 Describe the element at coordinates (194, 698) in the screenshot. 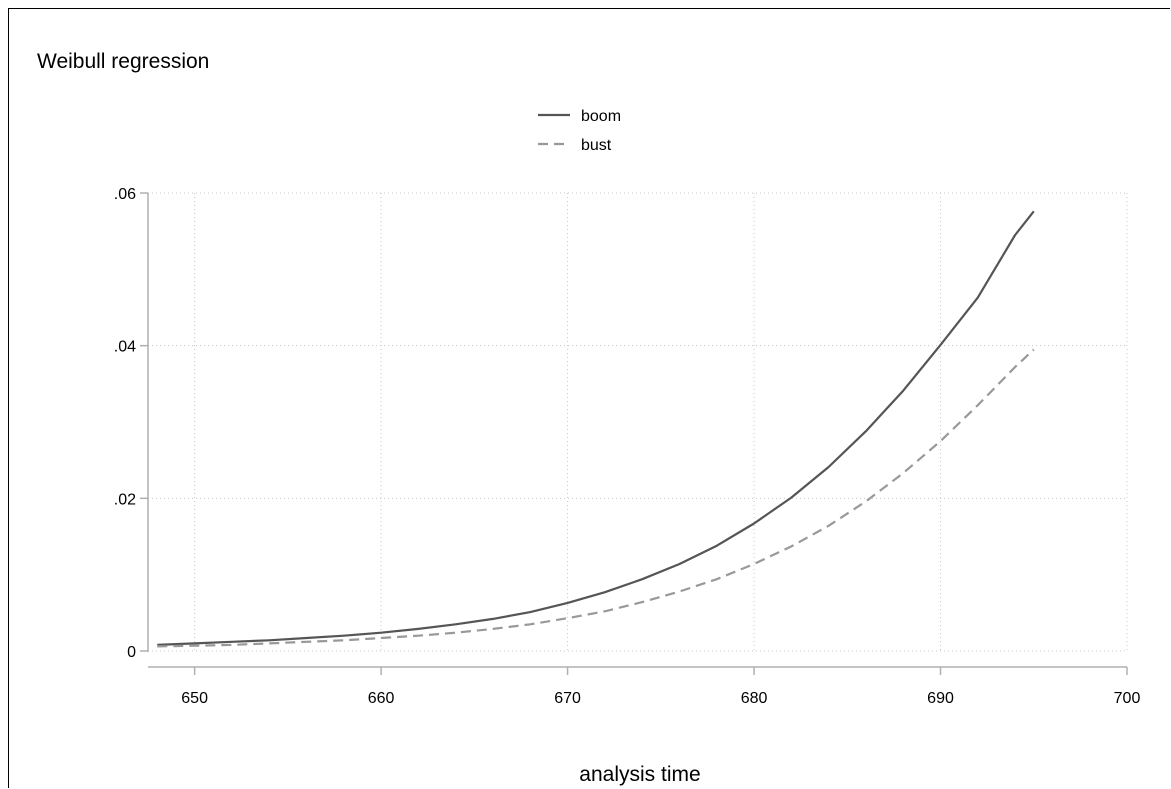

I see `x-tick-label-0: 650` at that location.